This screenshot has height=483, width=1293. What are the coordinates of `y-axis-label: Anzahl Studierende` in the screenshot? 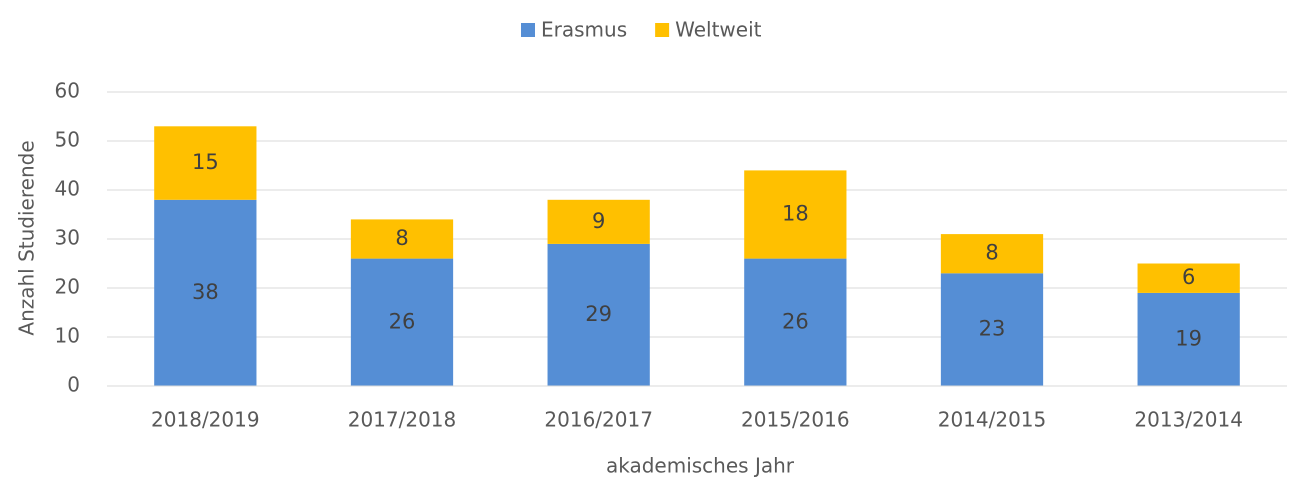 It's located at (27, 237).